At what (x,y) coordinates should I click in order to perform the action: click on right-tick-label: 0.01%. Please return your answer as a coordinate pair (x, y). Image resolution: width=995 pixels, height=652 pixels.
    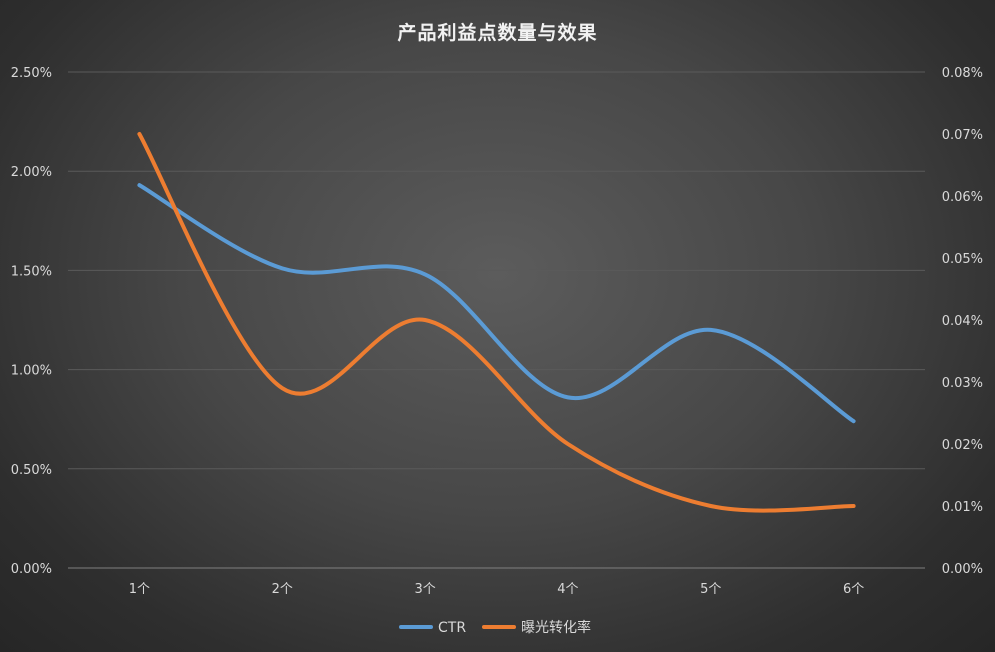
    Looking at the image, I should click on (962, 507).